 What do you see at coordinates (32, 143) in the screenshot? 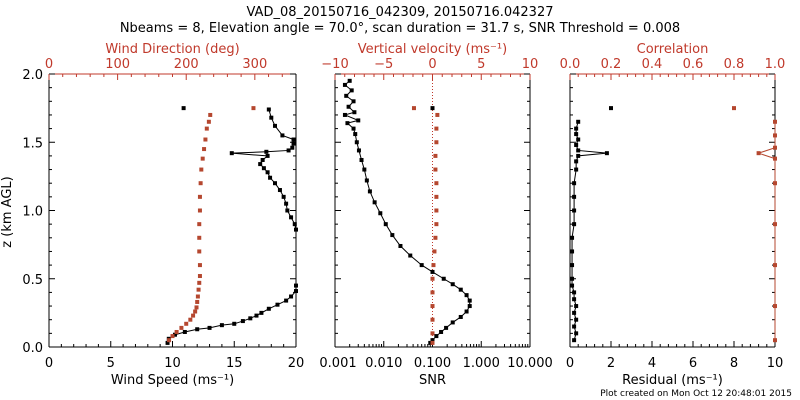
I see `y-tick-label: 1.5` at bounding box center [32, 143].